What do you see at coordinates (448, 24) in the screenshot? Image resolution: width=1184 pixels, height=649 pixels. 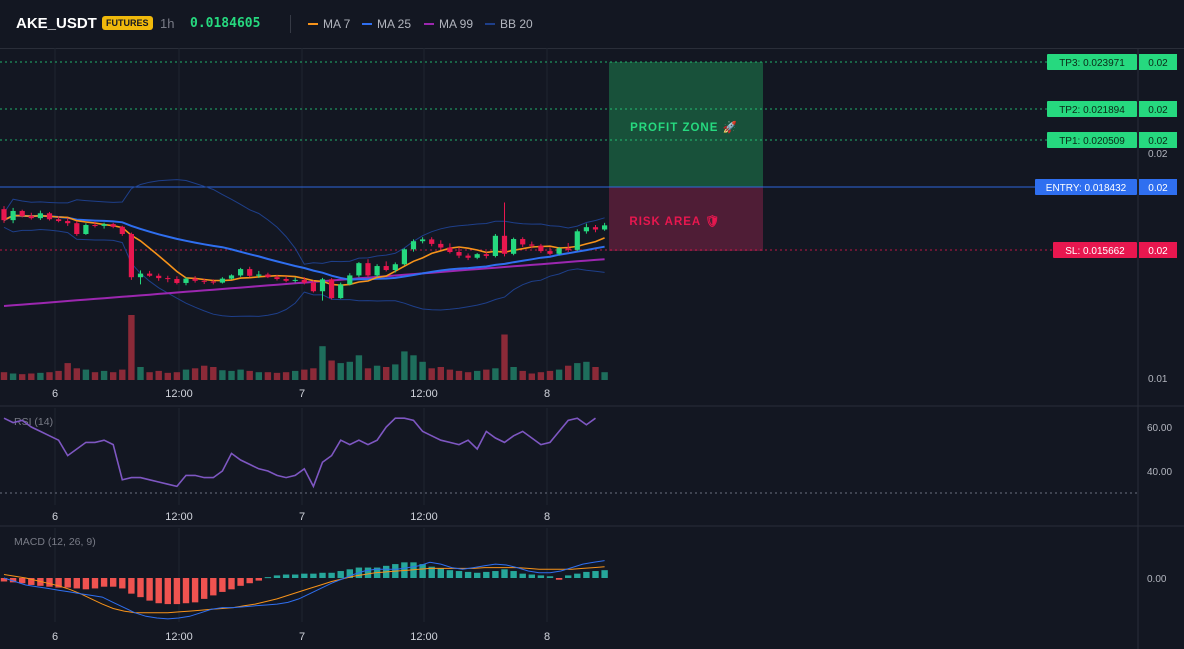 I see `legend-ma99: MA 99` at bounding box center [448, 24].